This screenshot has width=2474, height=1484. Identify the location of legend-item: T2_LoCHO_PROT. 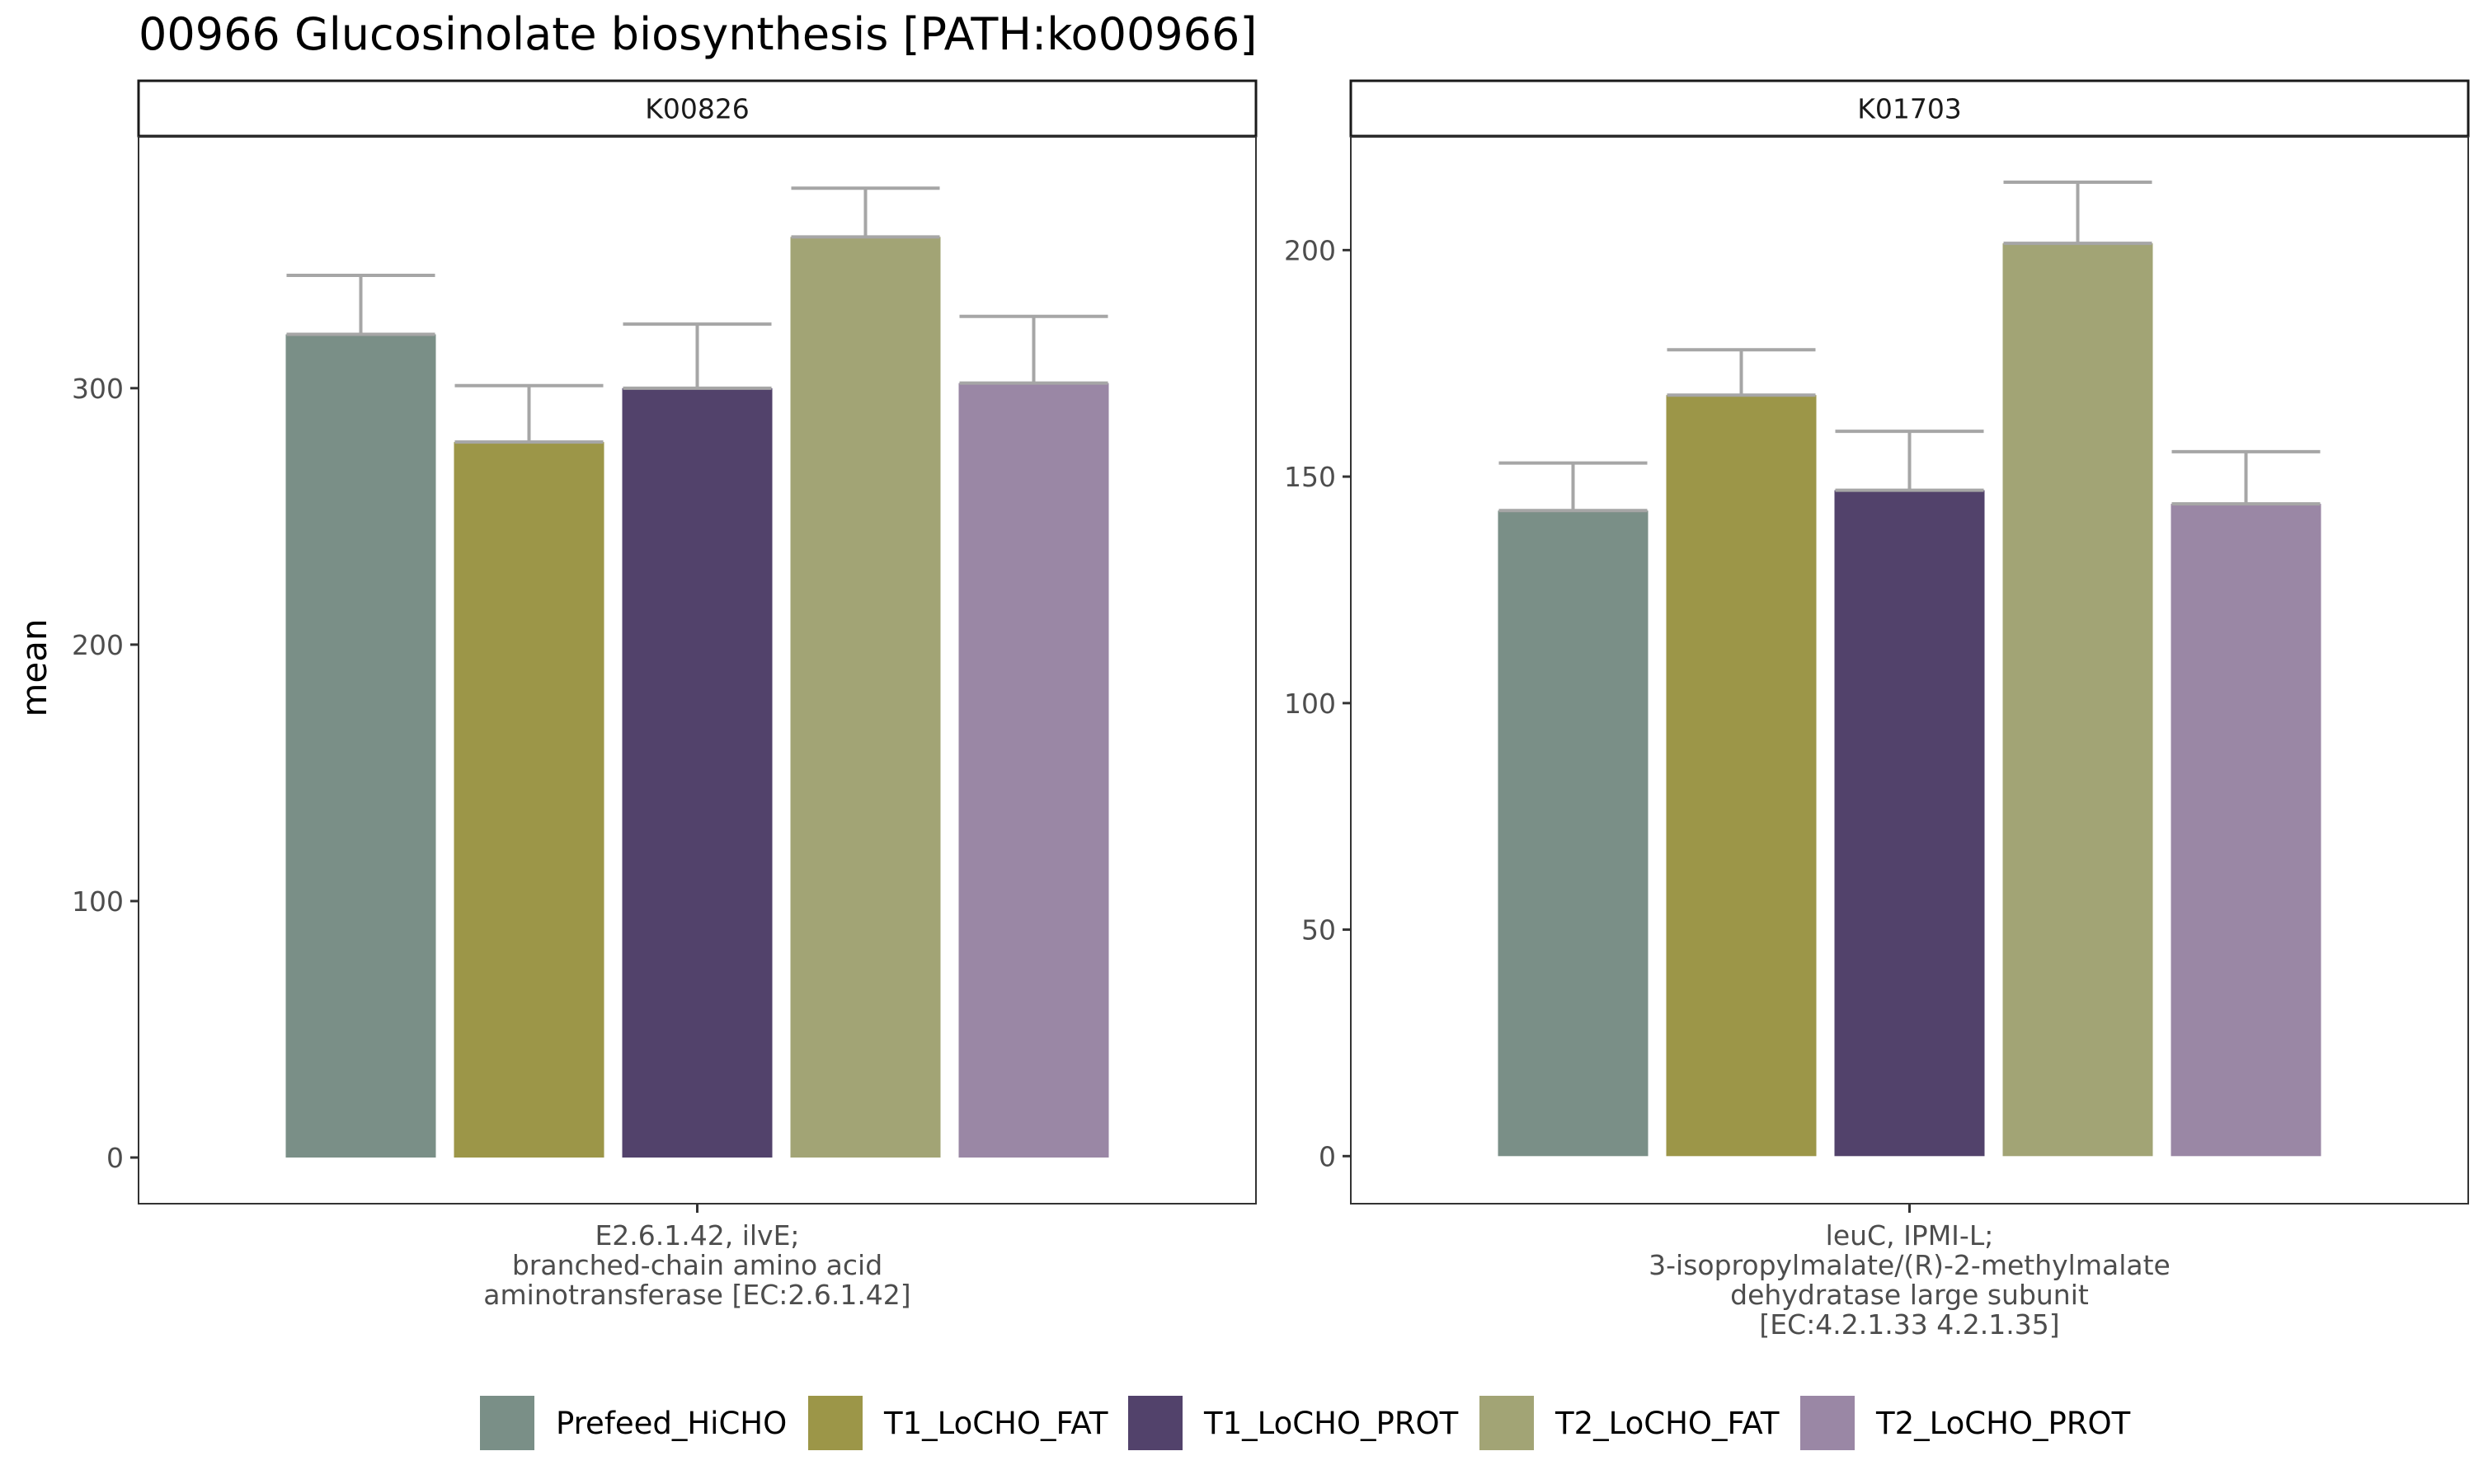
(1965, 1423).